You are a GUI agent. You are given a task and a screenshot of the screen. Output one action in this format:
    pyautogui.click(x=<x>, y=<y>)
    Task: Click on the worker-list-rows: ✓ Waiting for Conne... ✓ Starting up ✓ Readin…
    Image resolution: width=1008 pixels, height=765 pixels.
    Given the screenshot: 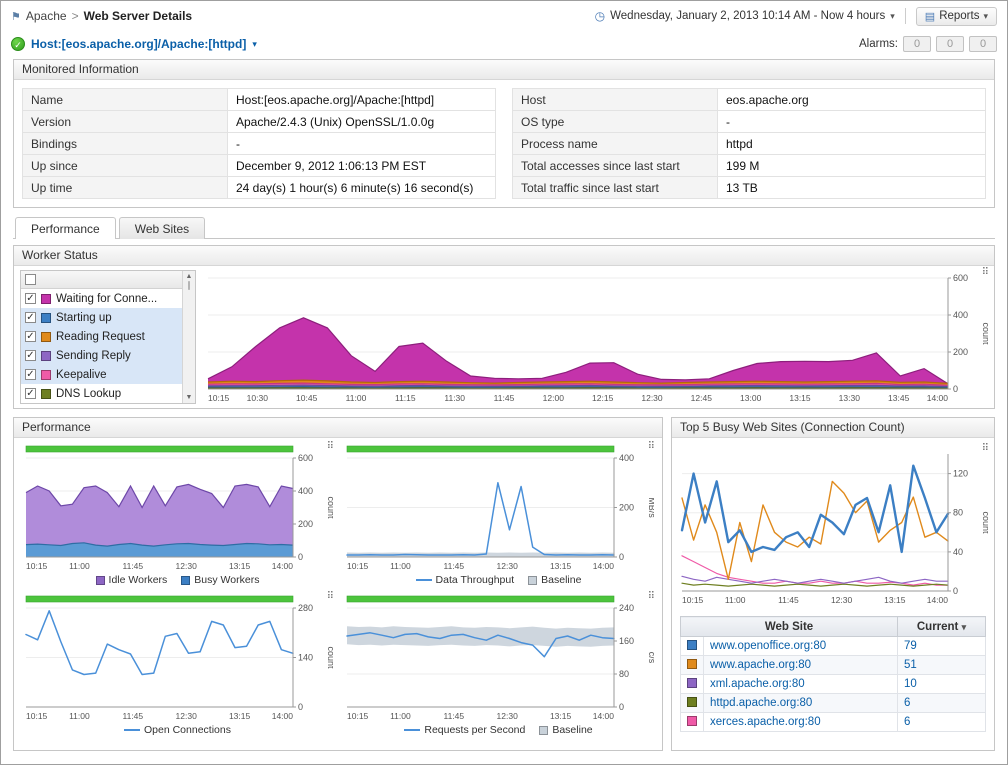 What is the action you would take?
    pyautogui.click(x=101, y=346)
    